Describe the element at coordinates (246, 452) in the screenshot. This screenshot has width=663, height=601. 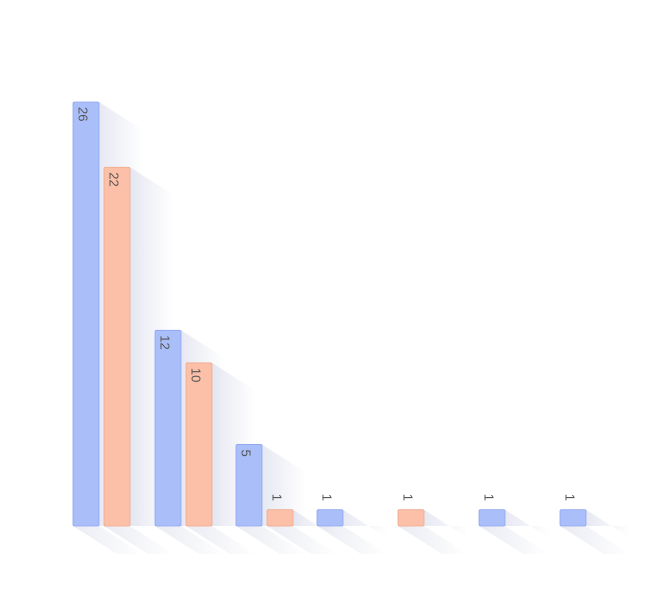
I see `data-label: 5` at that location.